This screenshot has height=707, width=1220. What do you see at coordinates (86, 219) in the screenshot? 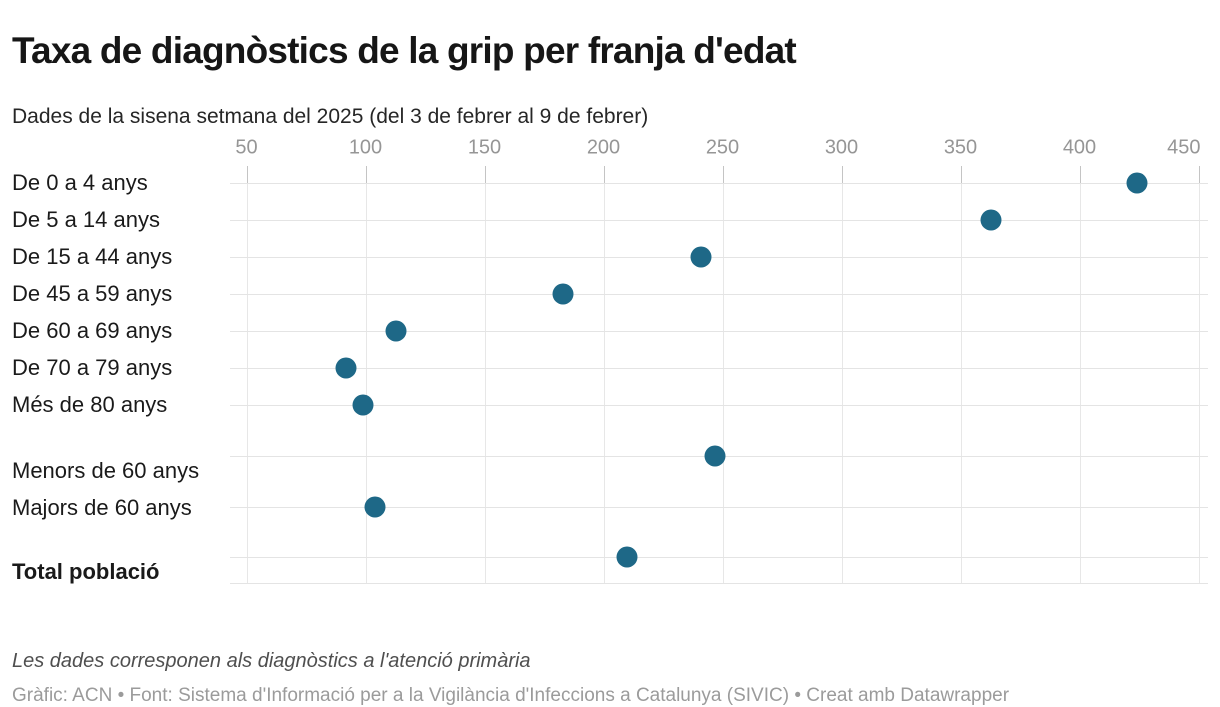
I see `category-label: De 5 a 14 anys` at bounding box center [86, 219].